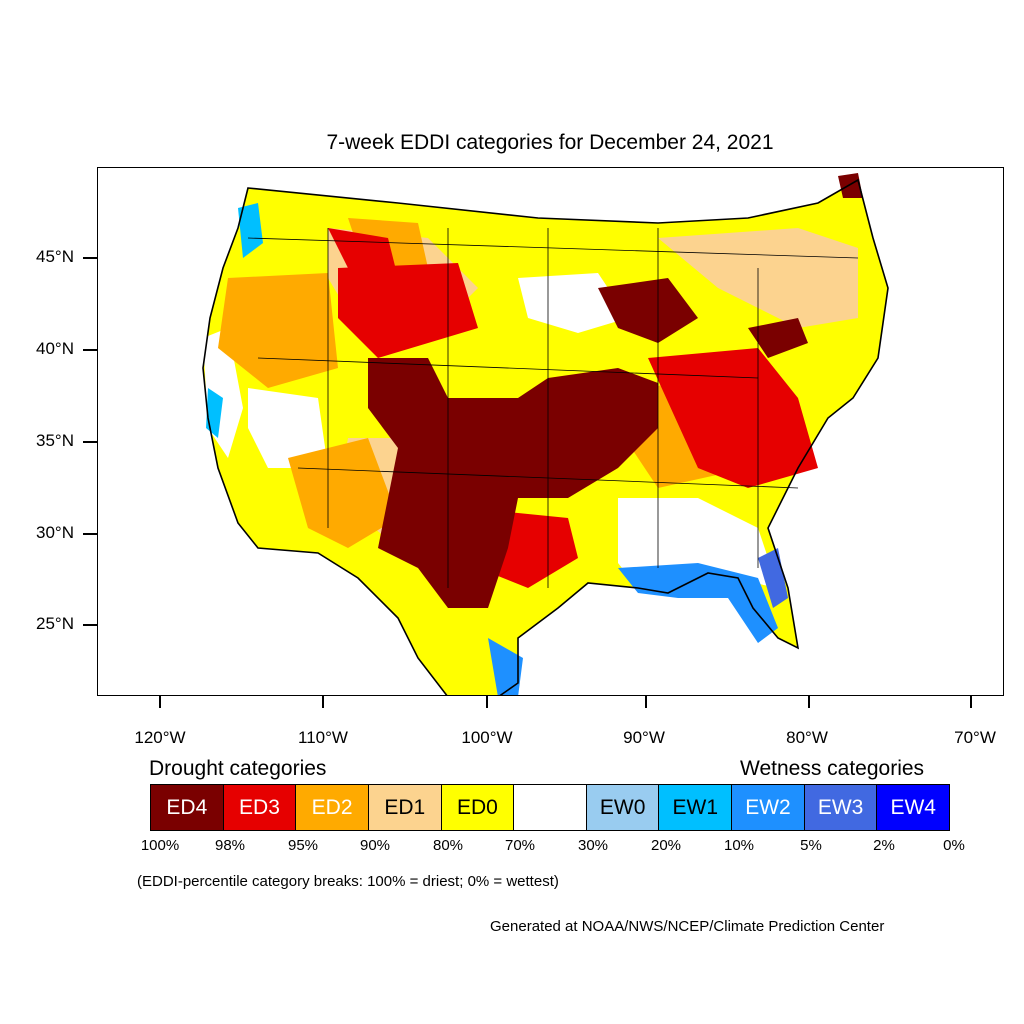  What do you see at coordinates (644, 737) in the screenshot?
I see `lon-label-90: 90°W` at bounding box center [644, 737].